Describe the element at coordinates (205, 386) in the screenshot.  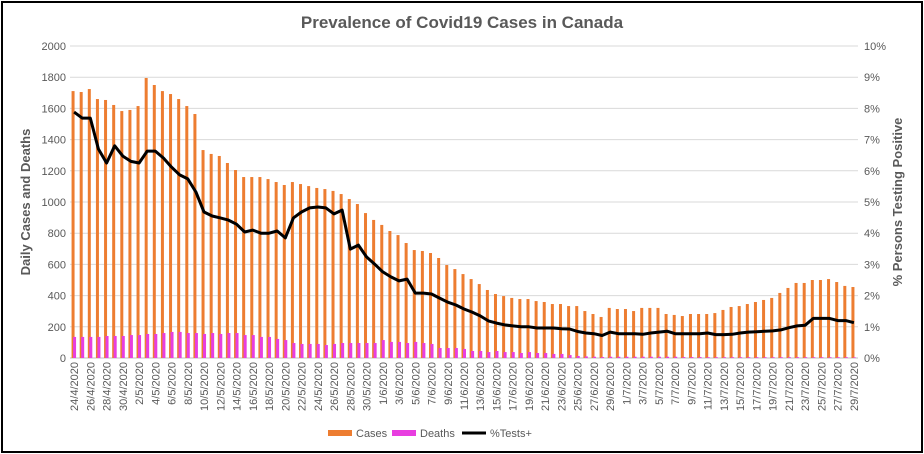
I see `x-tick-label: 10/5/2020` at that location.